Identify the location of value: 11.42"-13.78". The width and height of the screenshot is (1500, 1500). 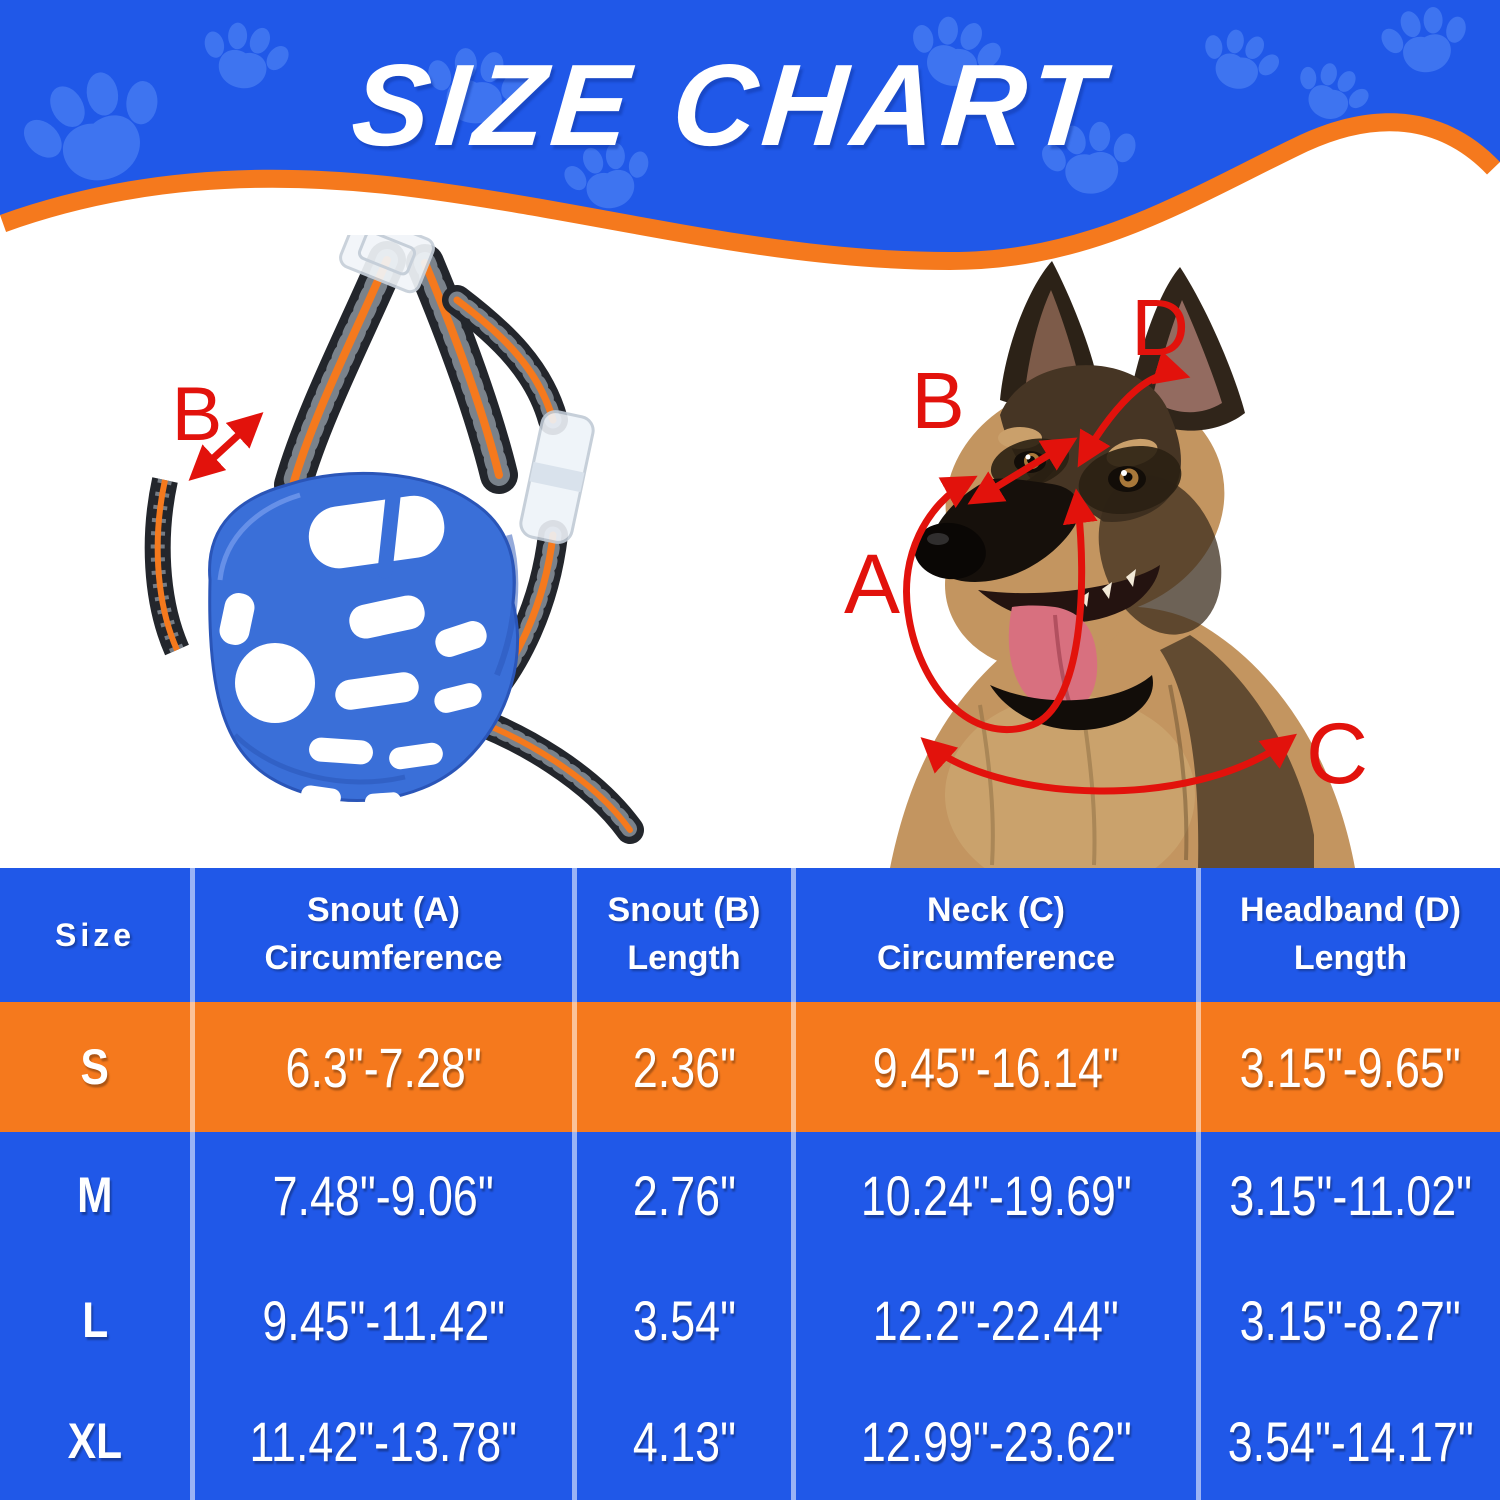
(383, 1441).